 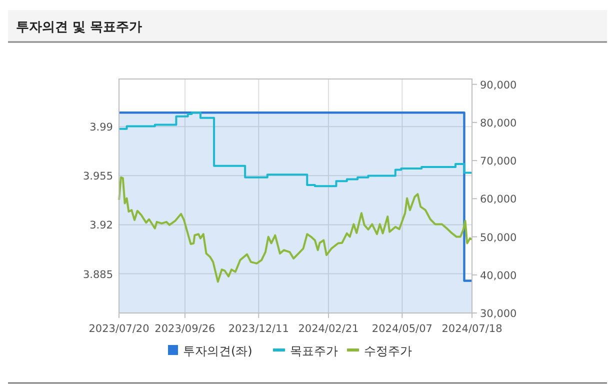 What do you see at coordinates (498, 123) in the screenshot?
I see `y2-tick-label: 80,000` at bounding box center [498, 123].